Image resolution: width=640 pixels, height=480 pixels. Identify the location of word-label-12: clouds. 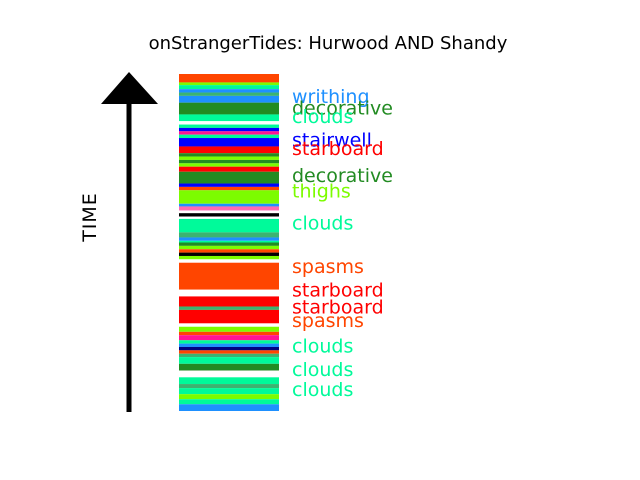
(322, 346).